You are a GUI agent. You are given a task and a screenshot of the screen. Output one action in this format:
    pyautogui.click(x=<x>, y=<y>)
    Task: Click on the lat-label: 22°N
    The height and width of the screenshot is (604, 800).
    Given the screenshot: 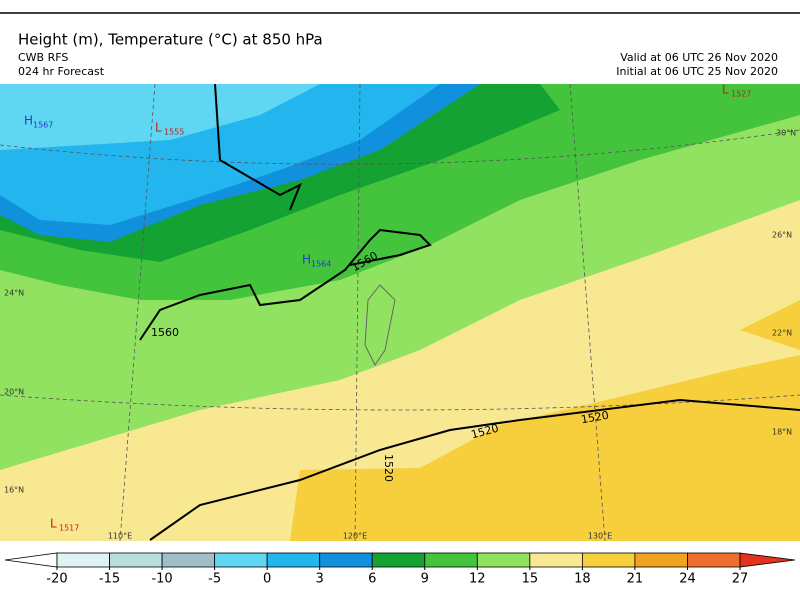 What is the action you would take?
    pyautogui.click(x=782, y=333)
    